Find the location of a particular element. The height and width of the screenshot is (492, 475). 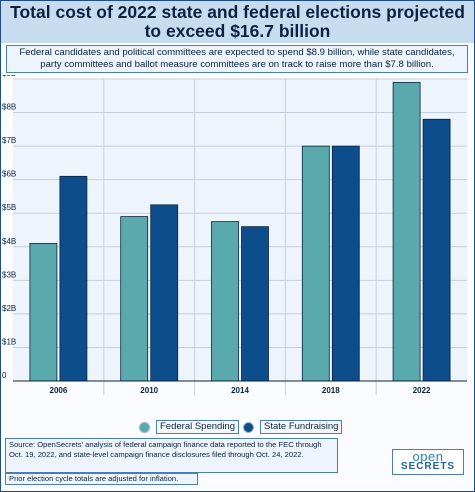

chart-legend: Federal Spending State Fundraising is located at coordinates (237, 427).